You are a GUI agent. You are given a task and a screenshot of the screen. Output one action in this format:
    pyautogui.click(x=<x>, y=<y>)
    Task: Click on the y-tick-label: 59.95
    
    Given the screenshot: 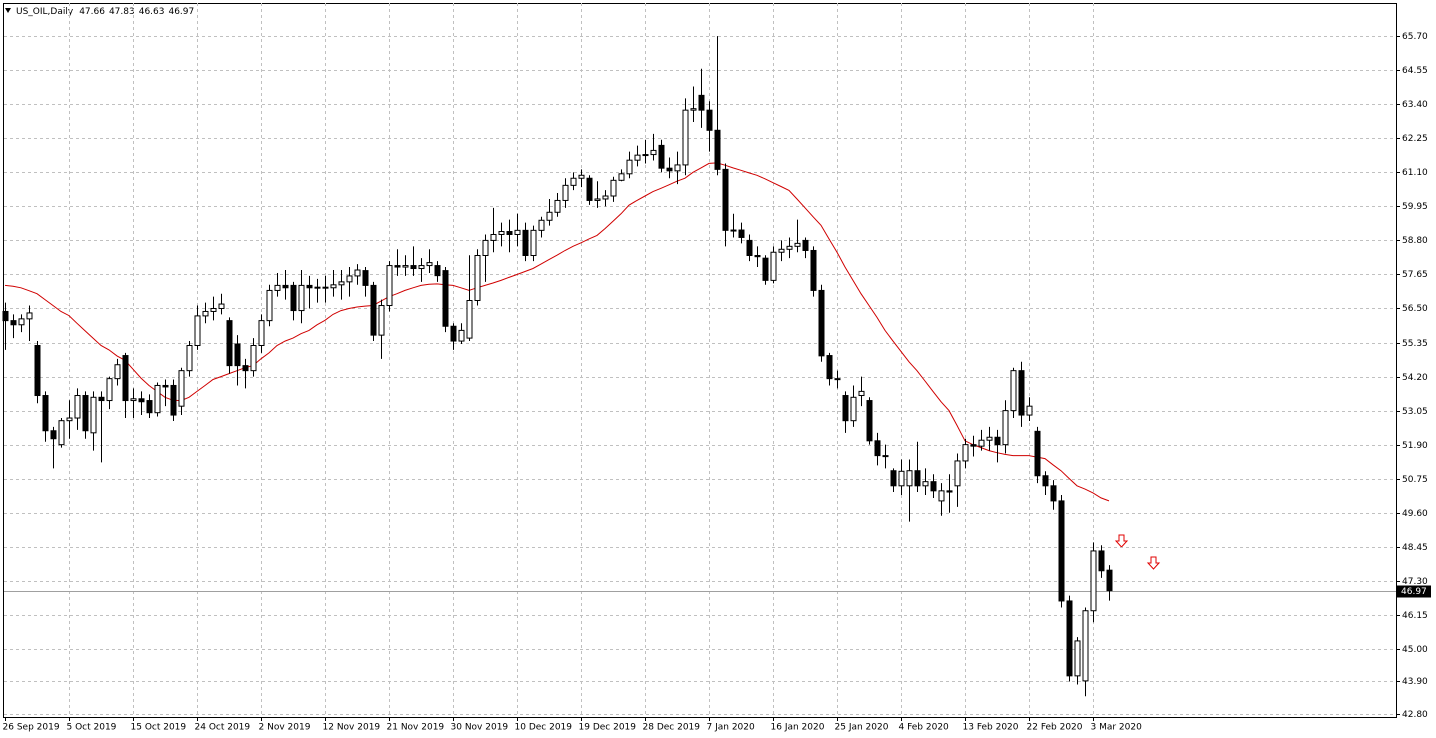 What is the action you would take?
    pyautogui.click(x=1415, y=207)
    